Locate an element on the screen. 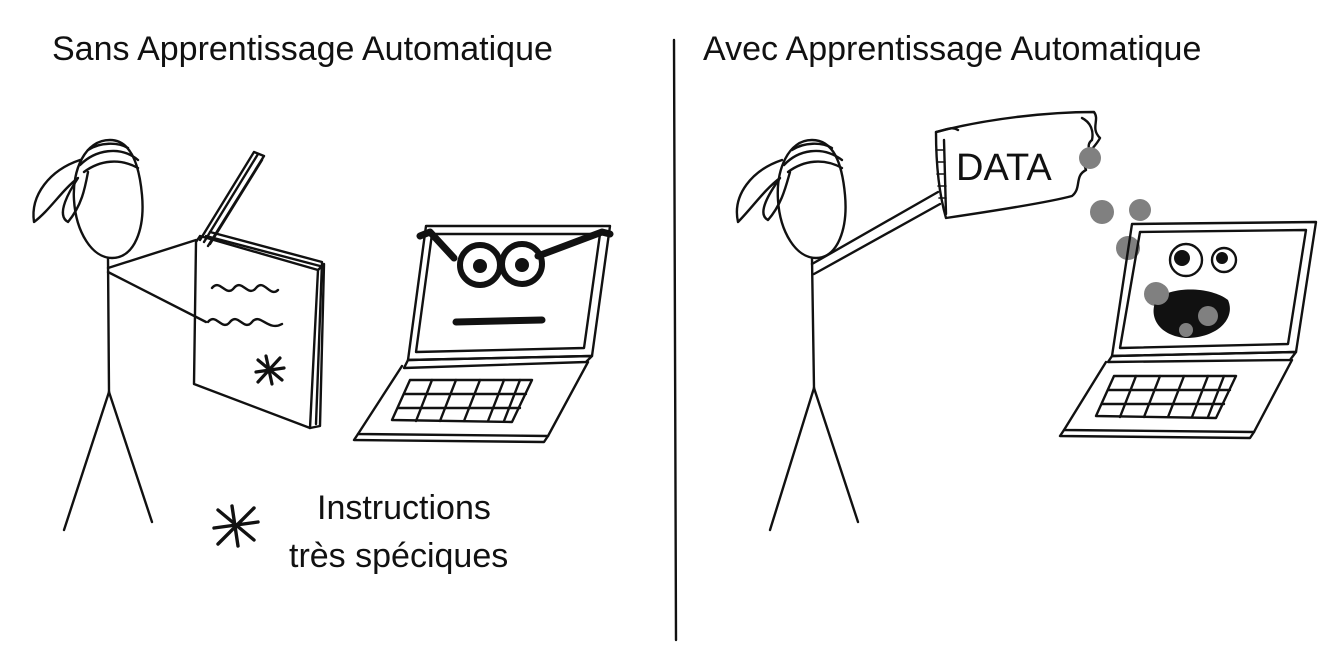 This screenshot has width=1321, height=667. laptop-left is located at coordinates (482, 334).